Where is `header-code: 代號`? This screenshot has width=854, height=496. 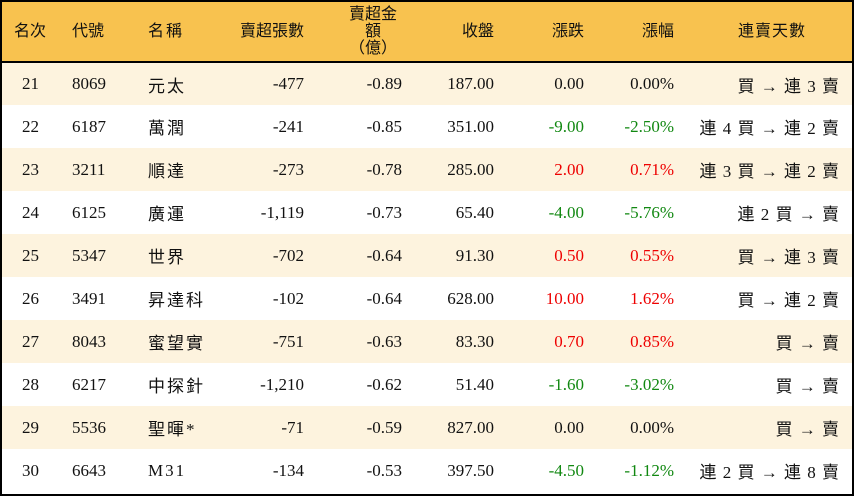
header-code: 代號 is located at coordinates (88, 31).